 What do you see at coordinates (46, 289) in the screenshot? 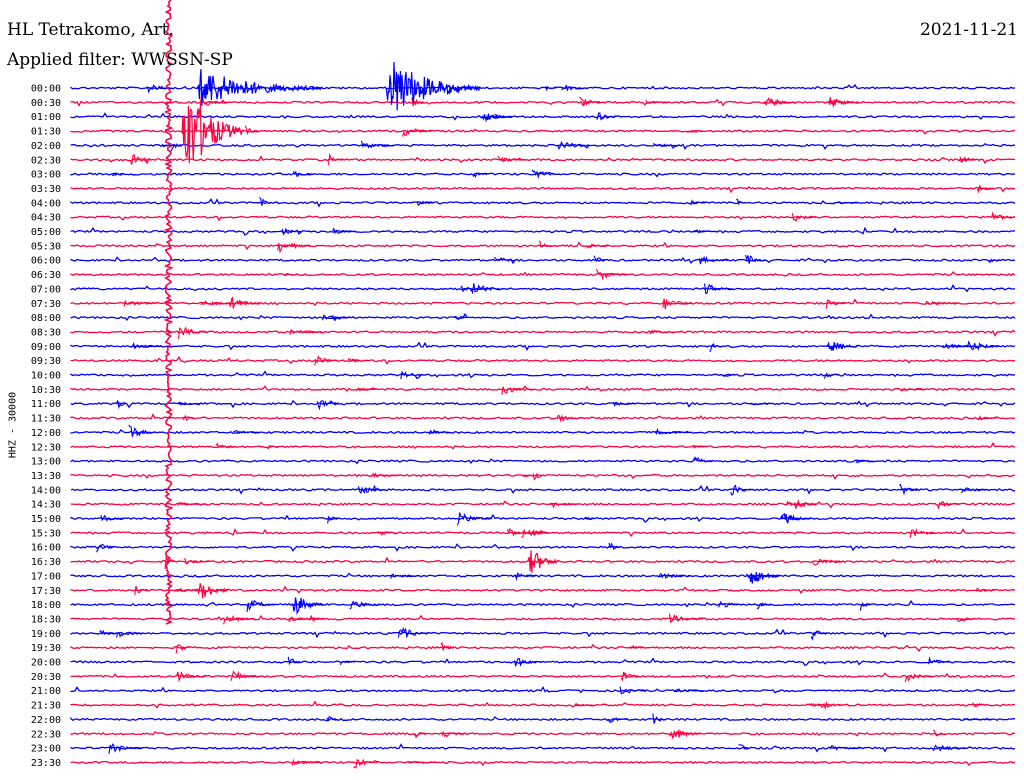
I see `row-time-label: 07:00` at bounding box center [46, 289].